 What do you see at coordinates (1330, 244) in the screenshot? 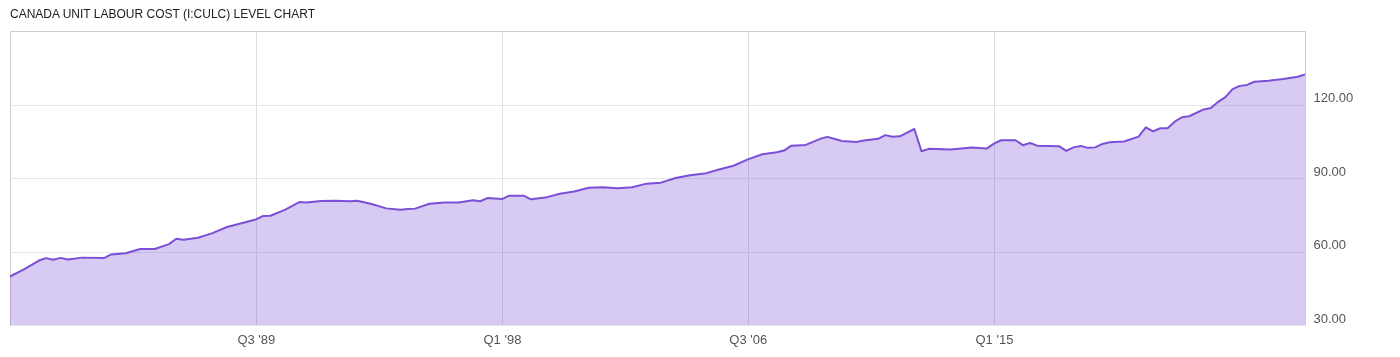
I see `y-tick-label: 60.00` at bounding box center [1330, 244].